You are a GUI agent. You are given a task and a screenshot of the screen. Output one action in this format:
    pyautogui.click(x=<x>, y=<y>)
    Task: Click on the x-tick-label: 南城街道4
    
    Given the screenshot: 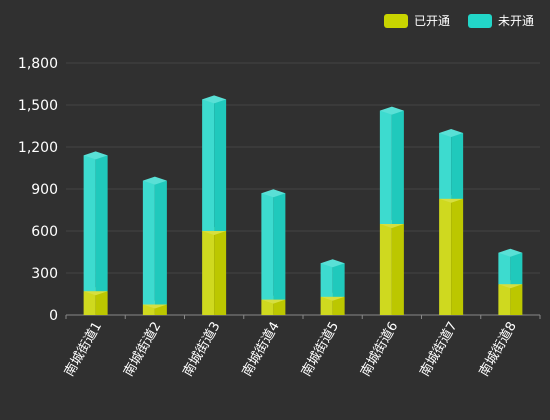 What is the action you would take?
    pyautogui.click(x=261, y=349)
    